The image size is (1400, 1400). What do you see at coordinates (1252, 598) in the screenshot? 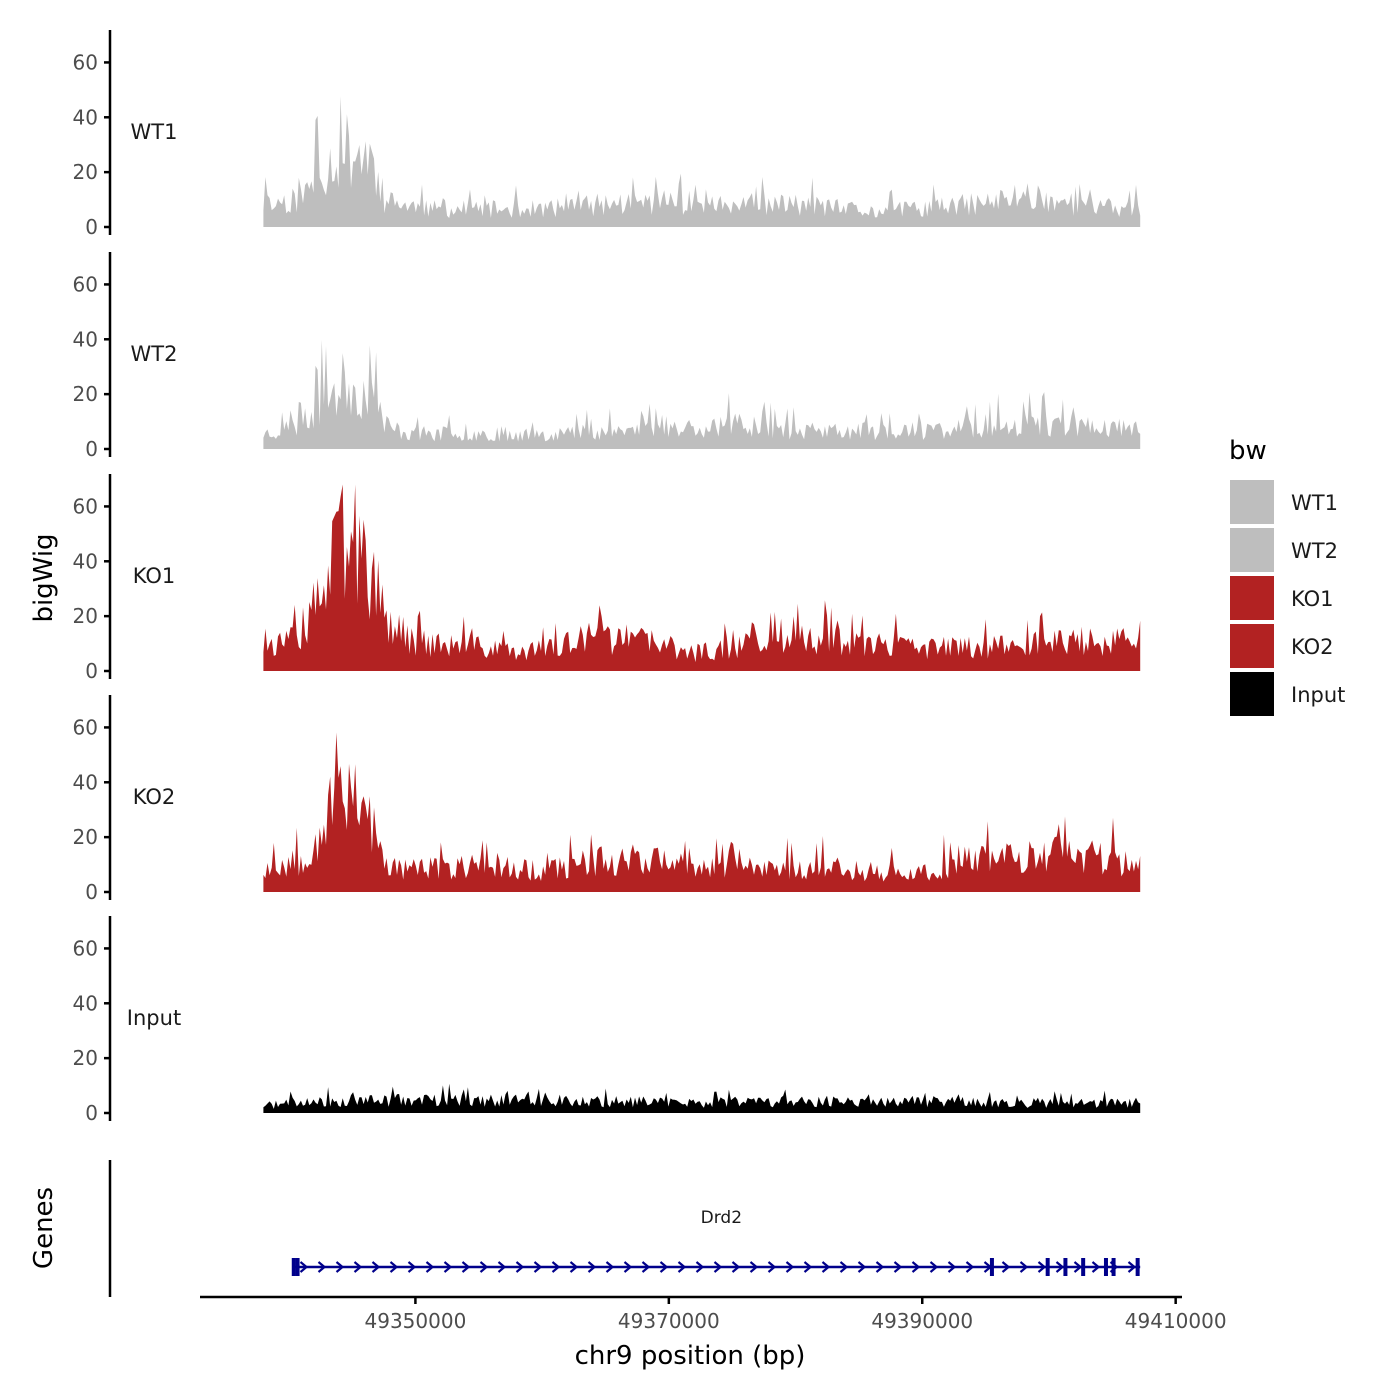
I see `legend-swatch-ko1` at bounding box center [1252, 598].